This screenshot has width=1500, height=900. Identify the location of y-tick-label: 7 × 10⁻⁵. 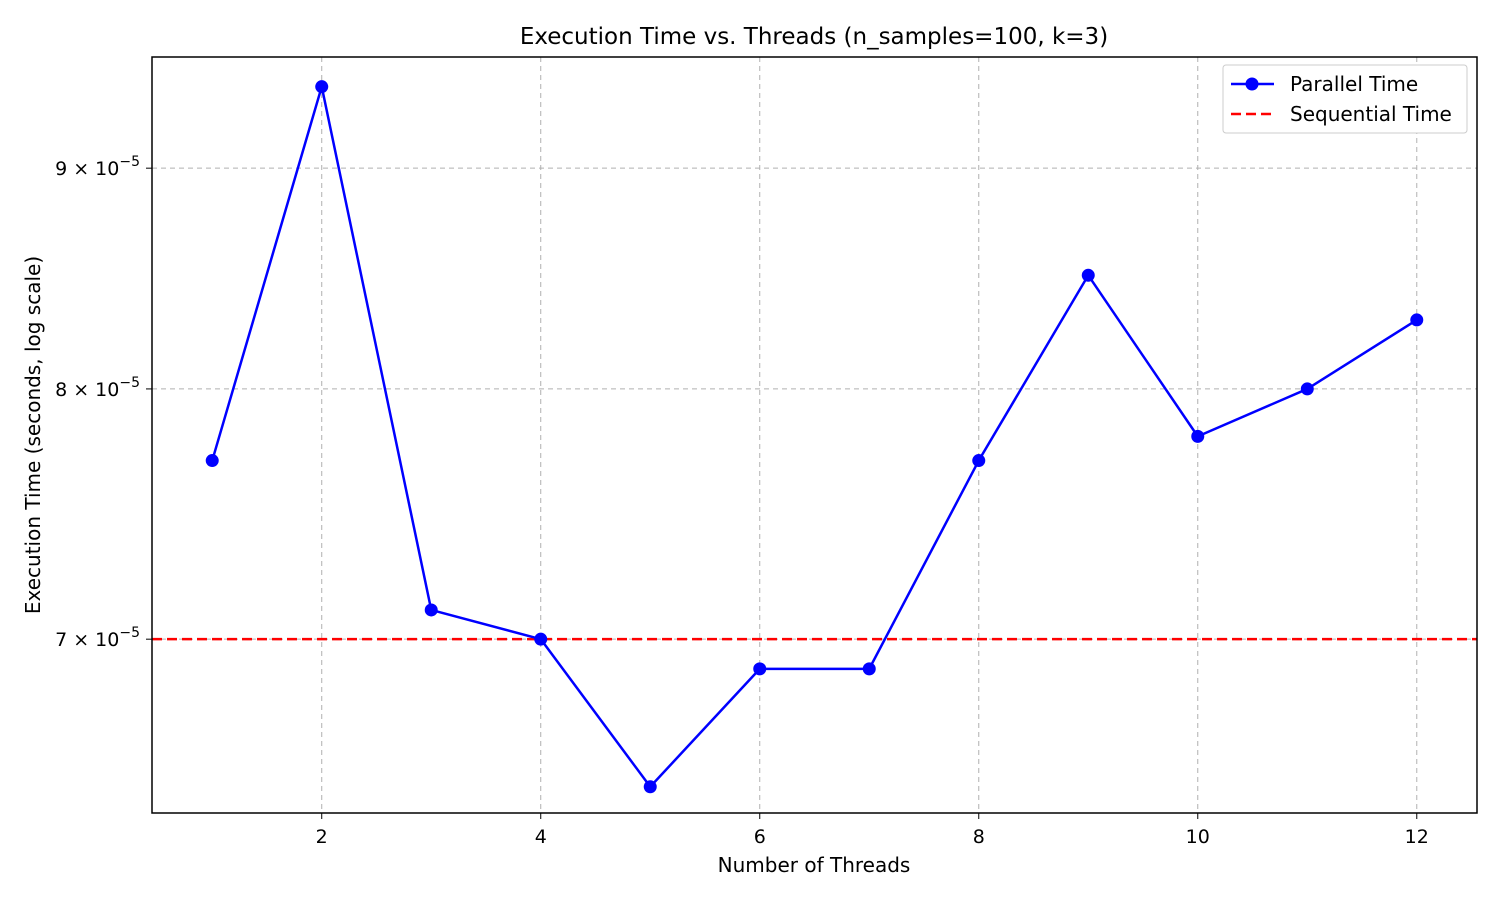
(97, 638).